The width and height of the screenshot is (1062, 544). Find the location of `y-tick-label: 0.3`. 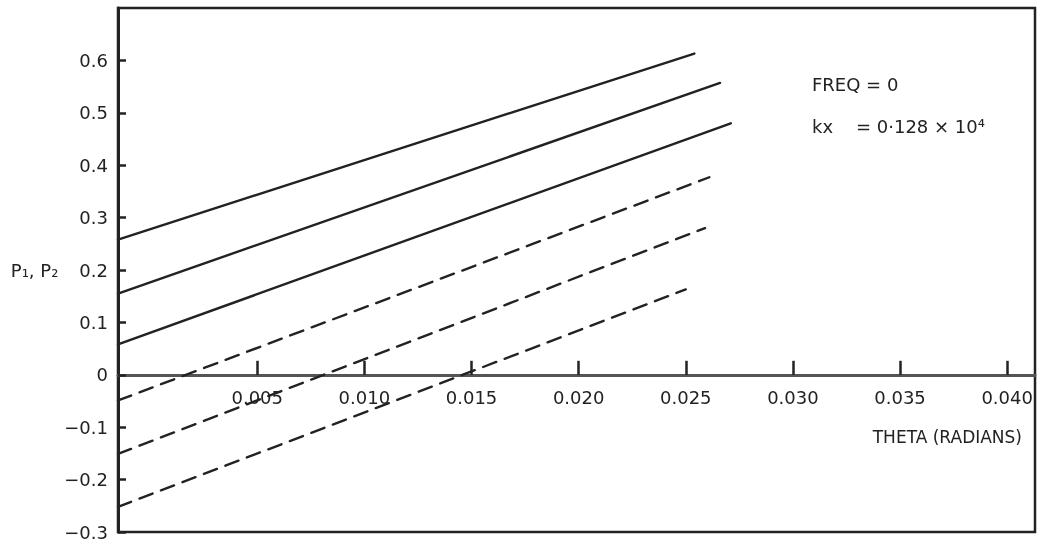

y-tick-label: 0.3 is located at coordinates (93, 218).